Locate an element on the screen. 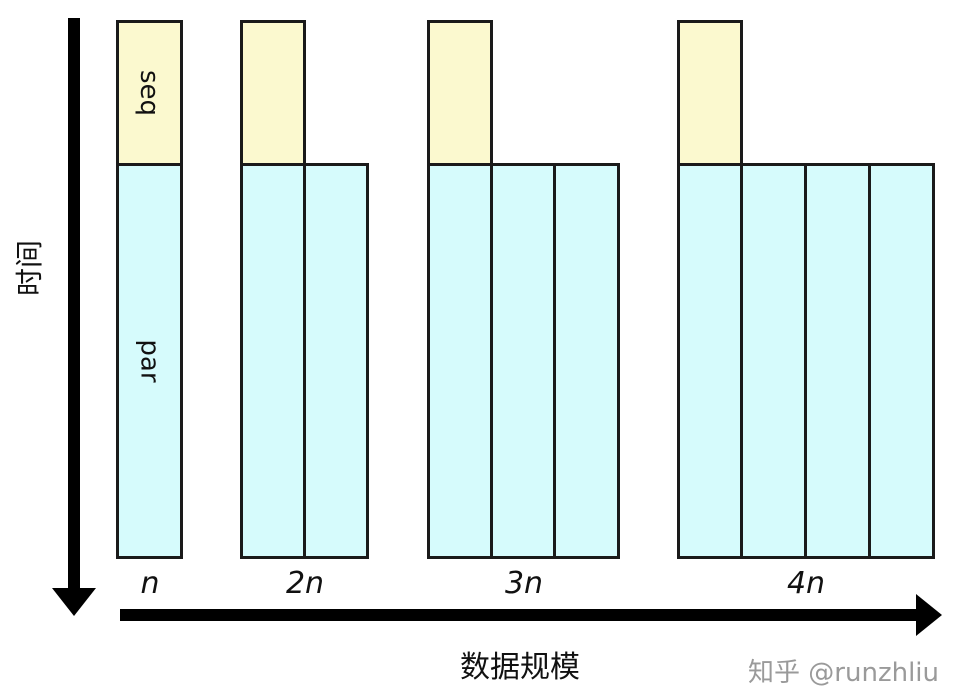  watermark: 知乎 @runzhliu is located at coordinates (843, 673).